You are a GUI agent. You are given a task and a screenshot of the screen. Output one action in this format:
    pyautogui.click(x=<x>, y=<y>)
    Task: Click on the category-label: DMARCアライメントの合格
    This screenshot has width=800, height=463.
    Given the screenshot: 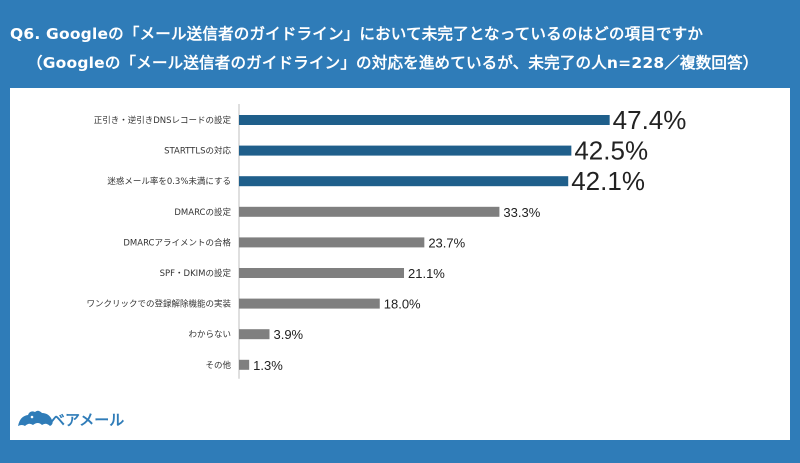 What is the action you would take?
    pyautogui.click(x=177, y=242)
    